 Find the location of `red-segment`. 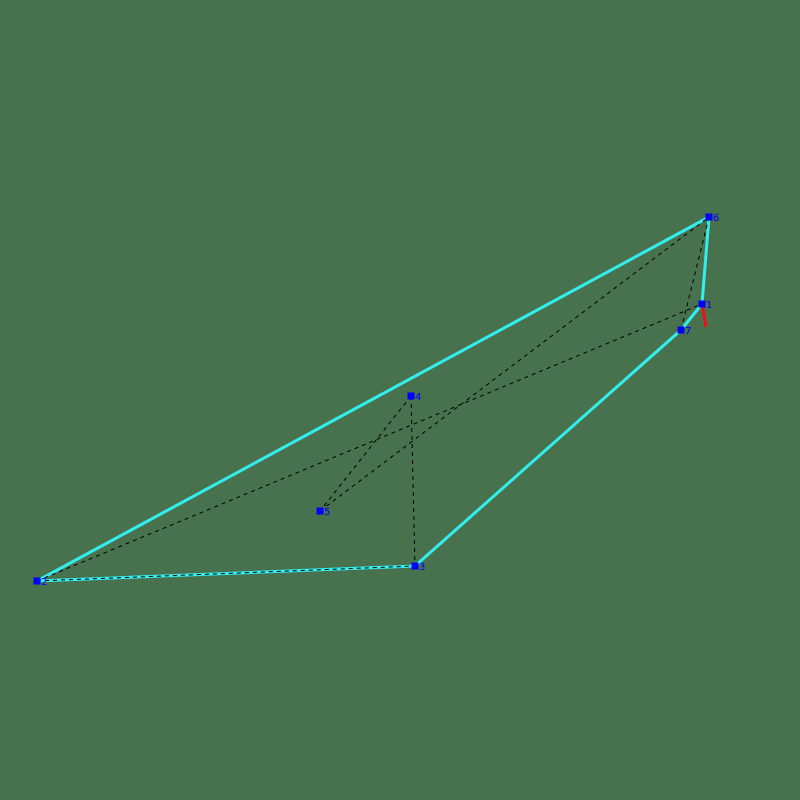

red-segment is located at coordinates (704, 315).